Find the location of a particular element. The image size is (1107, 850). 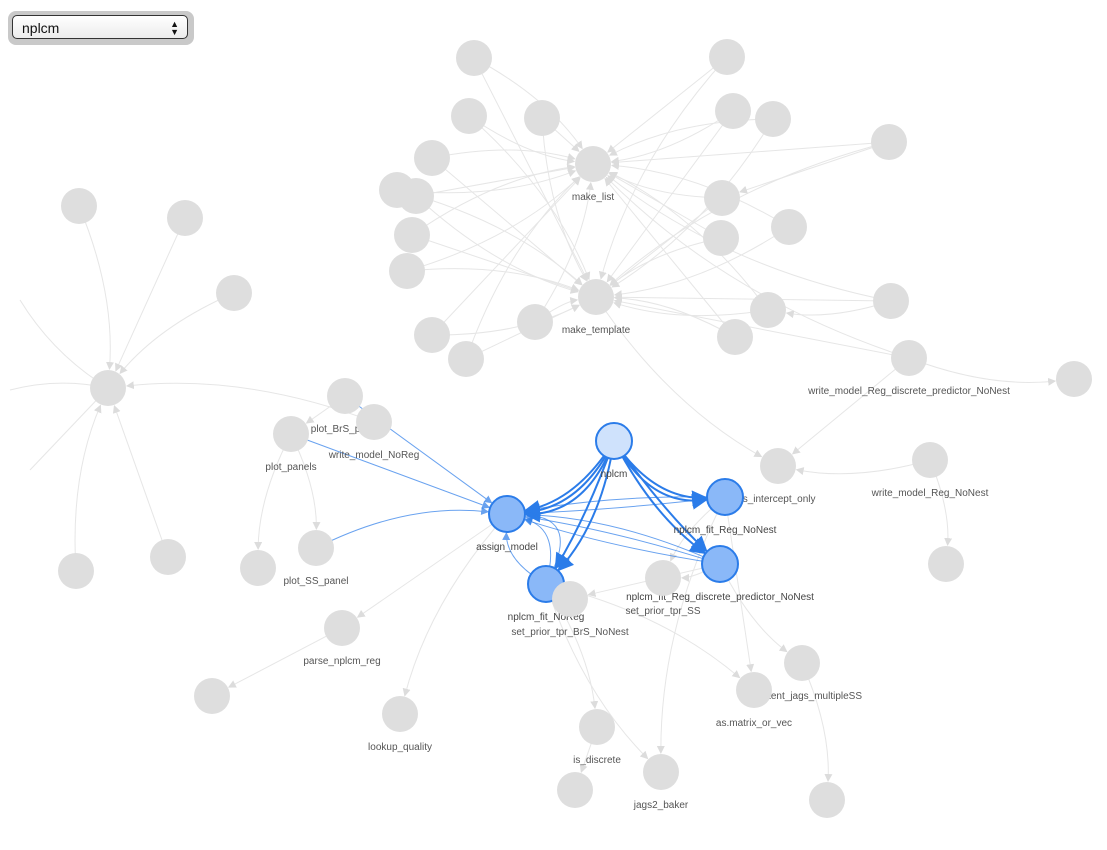

node-lookup-quality: lookup_quality is located at coordinates (400, 724).